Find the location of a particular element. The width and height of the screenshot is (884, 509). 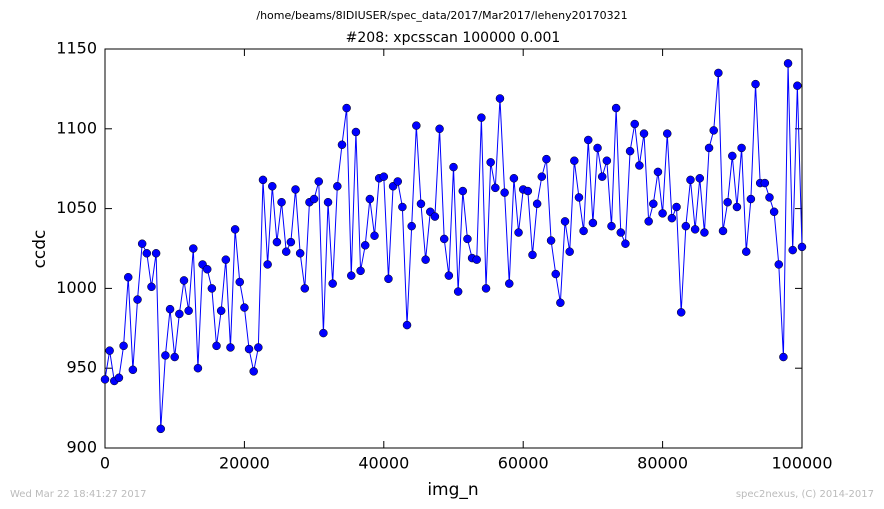

x-tick-label: 40000 is located at coordinates (383, 463).